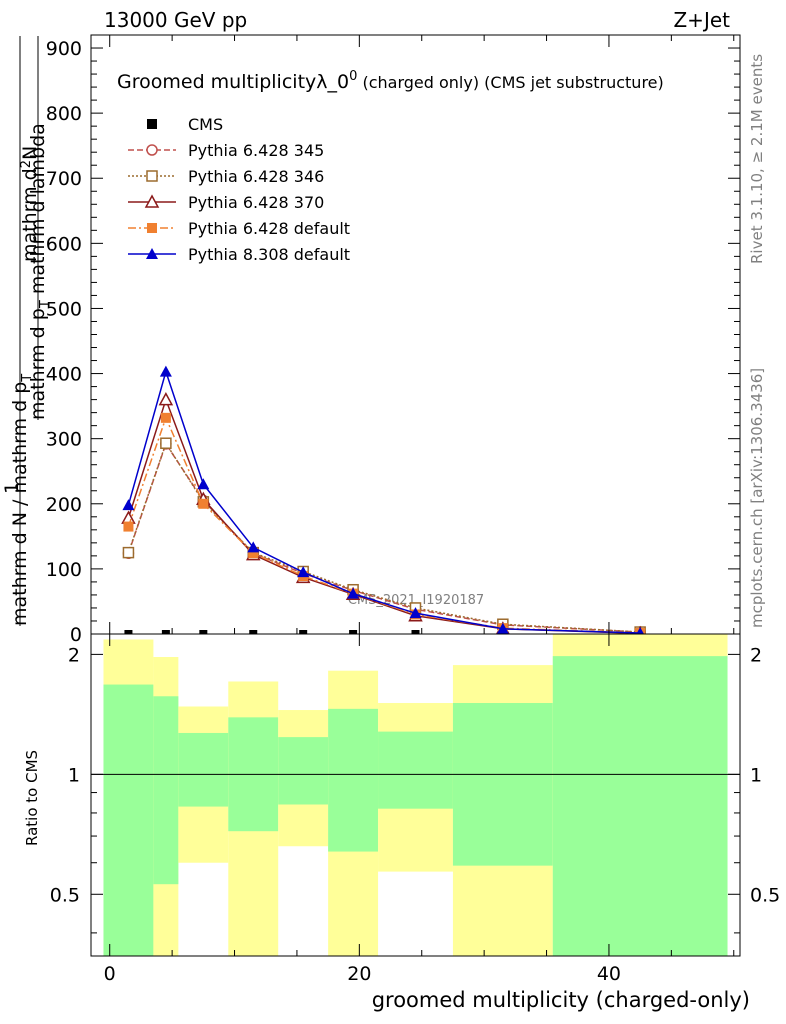 The height and width of the screenshot is (1024, 786). I want to click on y-tick-label-6: 600, so click(64, 244).